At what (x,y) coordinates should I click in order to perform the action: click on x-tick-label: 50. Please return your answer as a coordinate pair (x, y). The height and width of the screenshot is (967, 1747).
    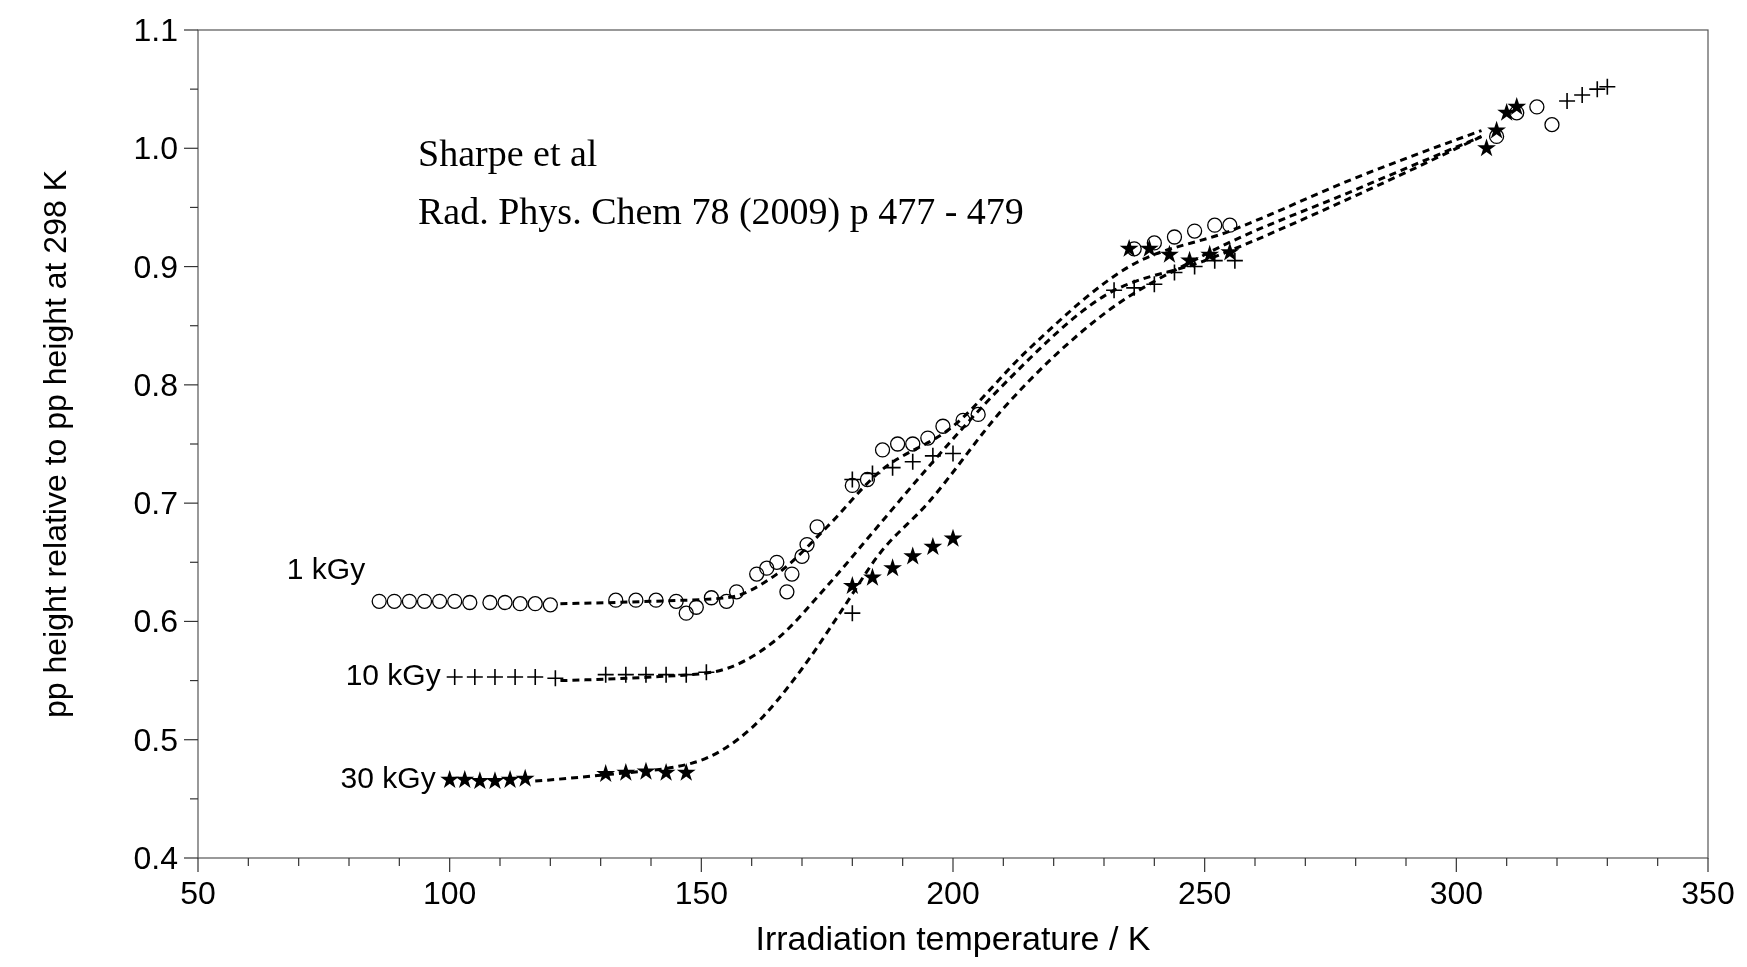
    Looking at the image, I should click on (198, 893).